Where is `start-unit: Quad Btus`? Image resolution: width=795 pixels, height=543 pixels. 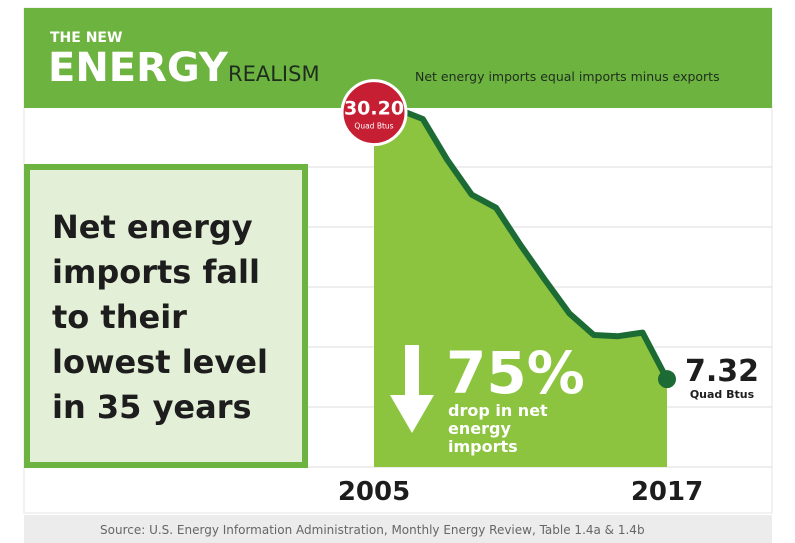 start-unit: Quad Btus is located at coordinates (373, 126).